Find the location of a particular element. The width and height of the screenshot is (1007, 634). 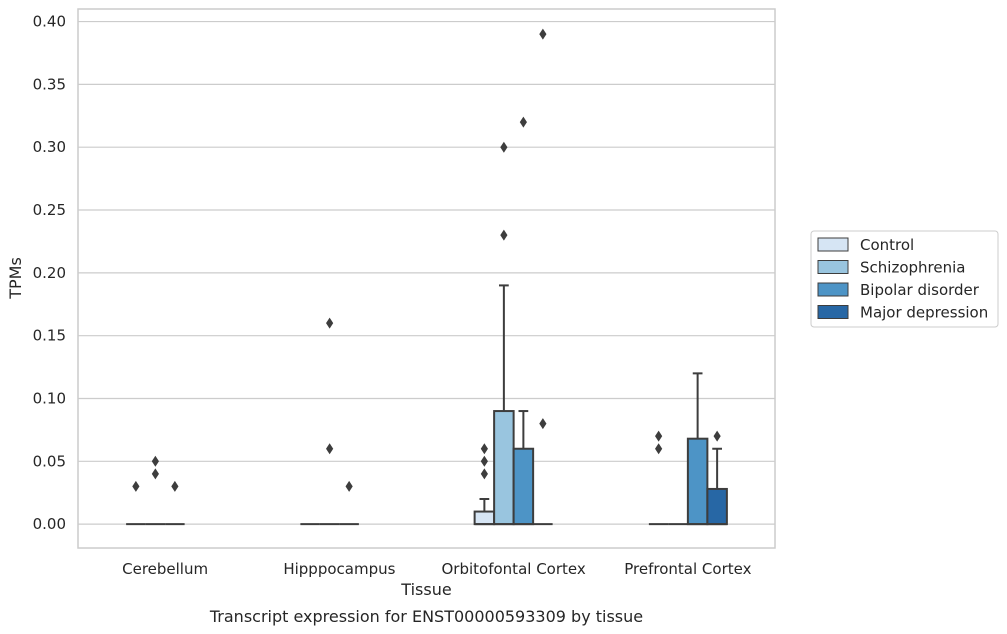

x-axis-label: Tissue is located at coordinates (425, 589).